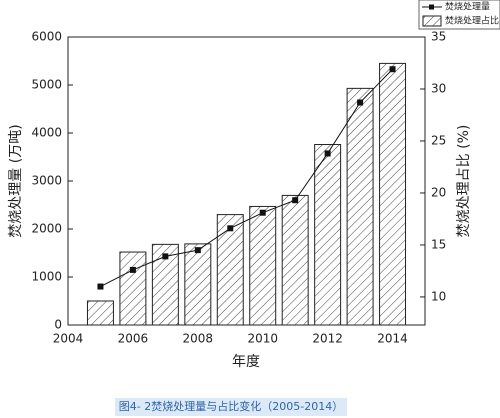 The height and width of the screenshot is (418, 500). What do you see at coordinates (438, 88) in the screenshot?
I see `y2-tick-label: 30` at bounding box center [438, 88].